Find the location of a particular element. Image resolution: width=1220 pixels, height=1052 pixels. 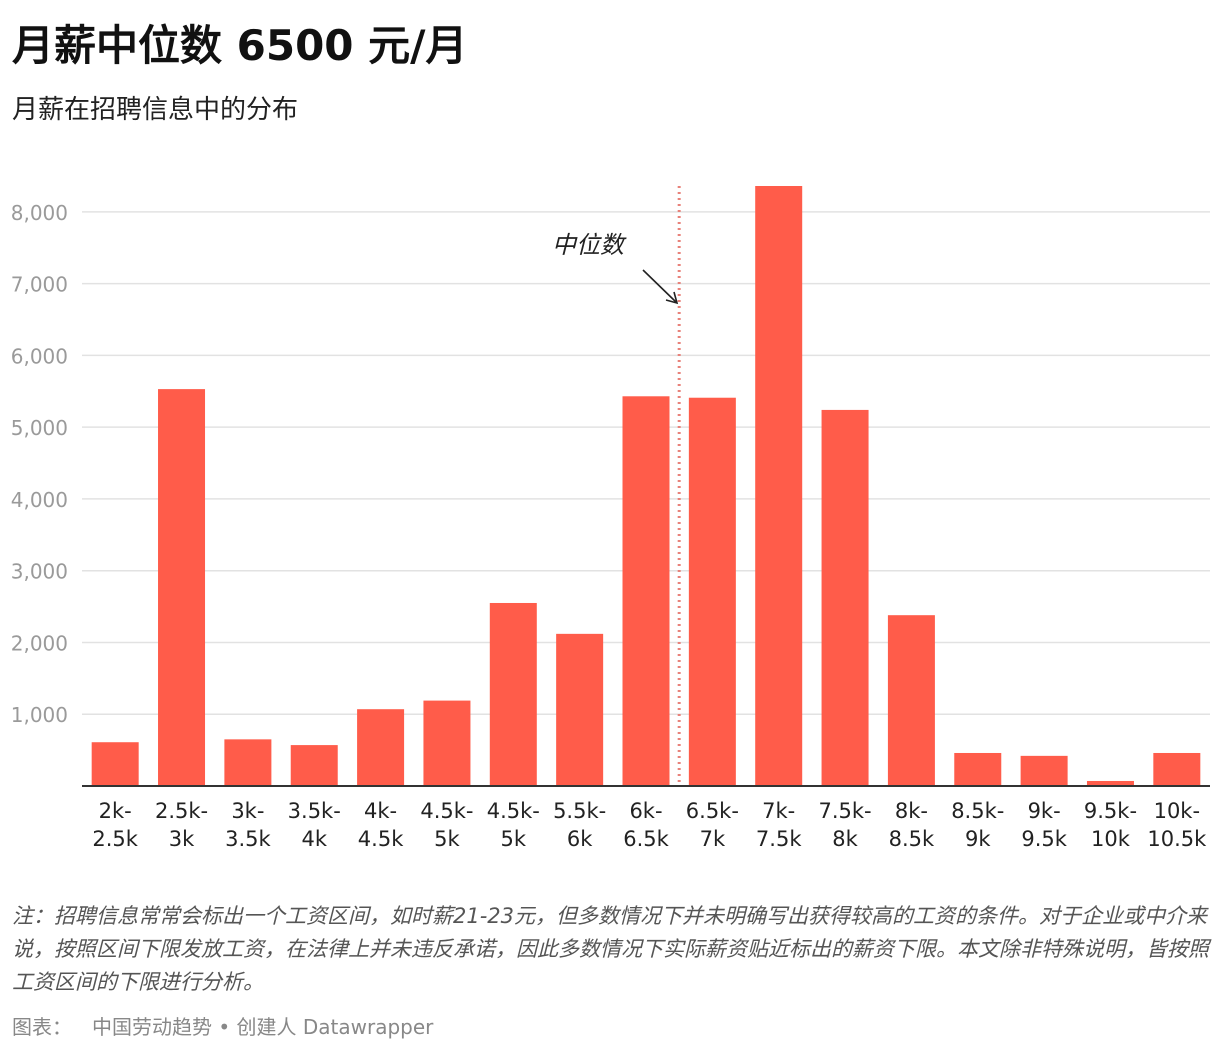

y-tick-label: 3,000 is located at coordinates (39, 572).